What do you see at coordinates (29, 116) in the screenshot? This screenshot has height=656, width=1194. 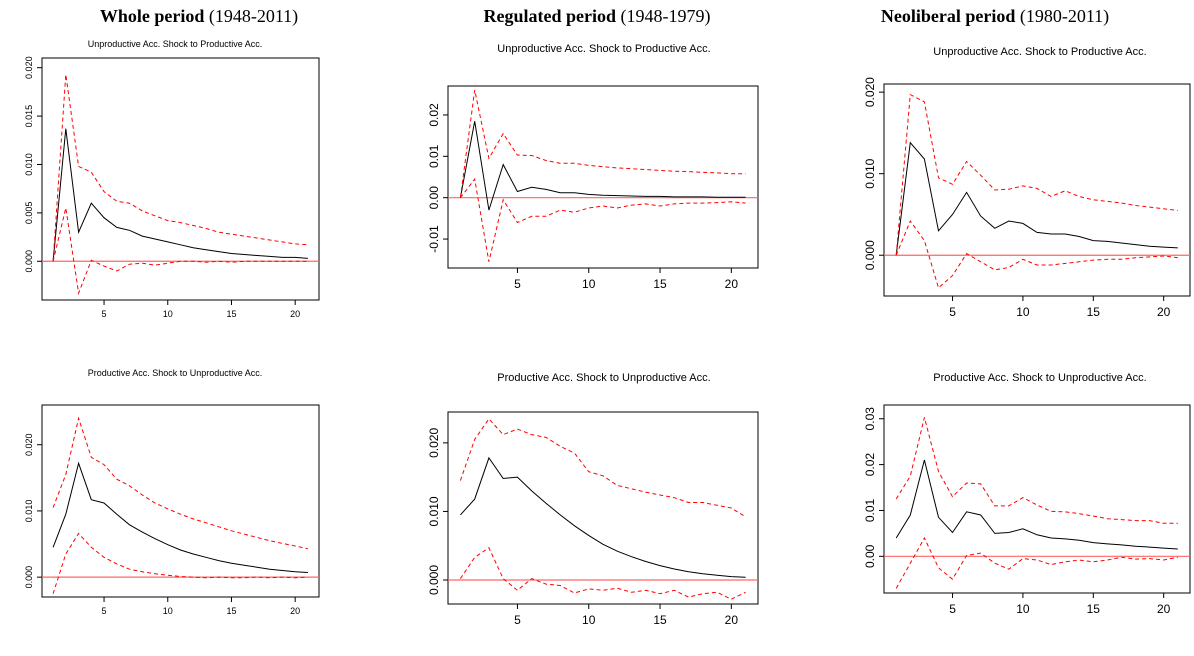 I see `y-tick-label: 0.015` at bounding box center [29, 116].